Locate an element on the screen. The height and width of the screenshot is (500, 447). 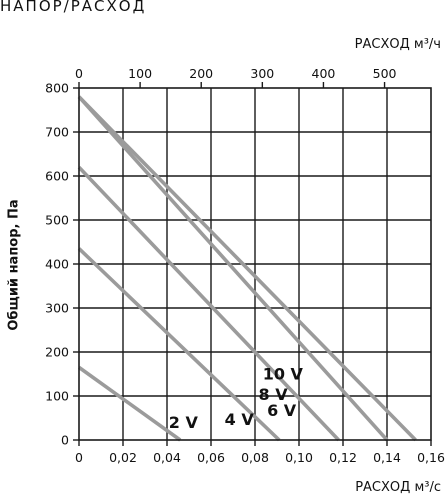
x-tick-label: 0,14 is located at coordinates (387, 457).